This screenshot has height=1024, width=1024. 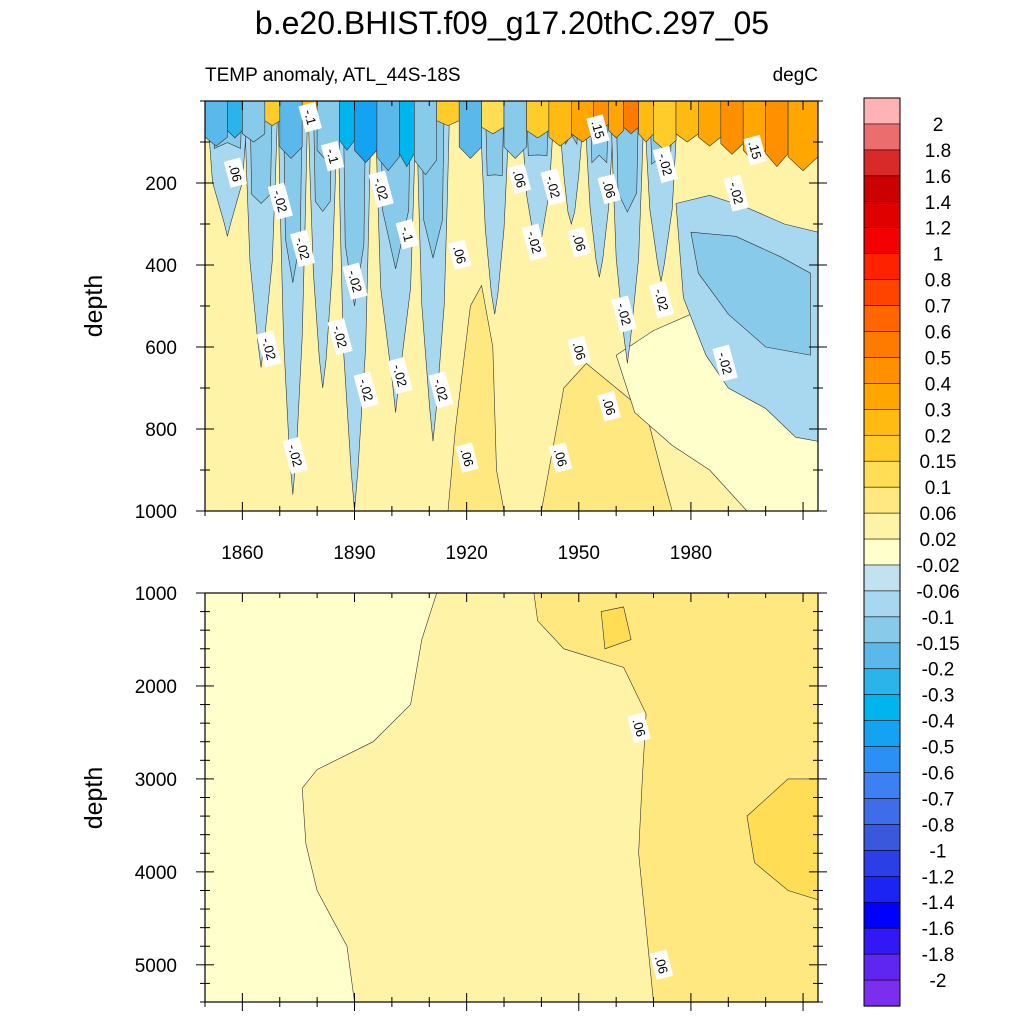 What do you see at coordinates (938, 696) in the screenshot?
I see `colorbar-label: -0.3` at bounding box center [938, 696].